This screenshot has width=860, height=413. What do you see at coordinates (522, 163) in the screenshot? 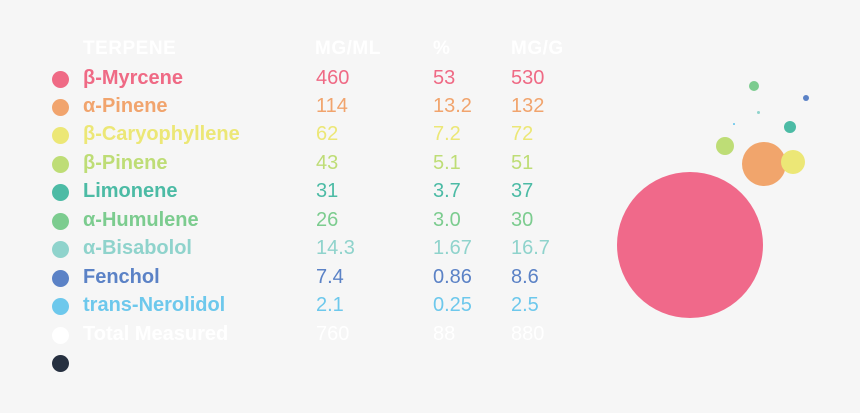
I see `value-mg-g: 51` at bounding box center [522, 163].